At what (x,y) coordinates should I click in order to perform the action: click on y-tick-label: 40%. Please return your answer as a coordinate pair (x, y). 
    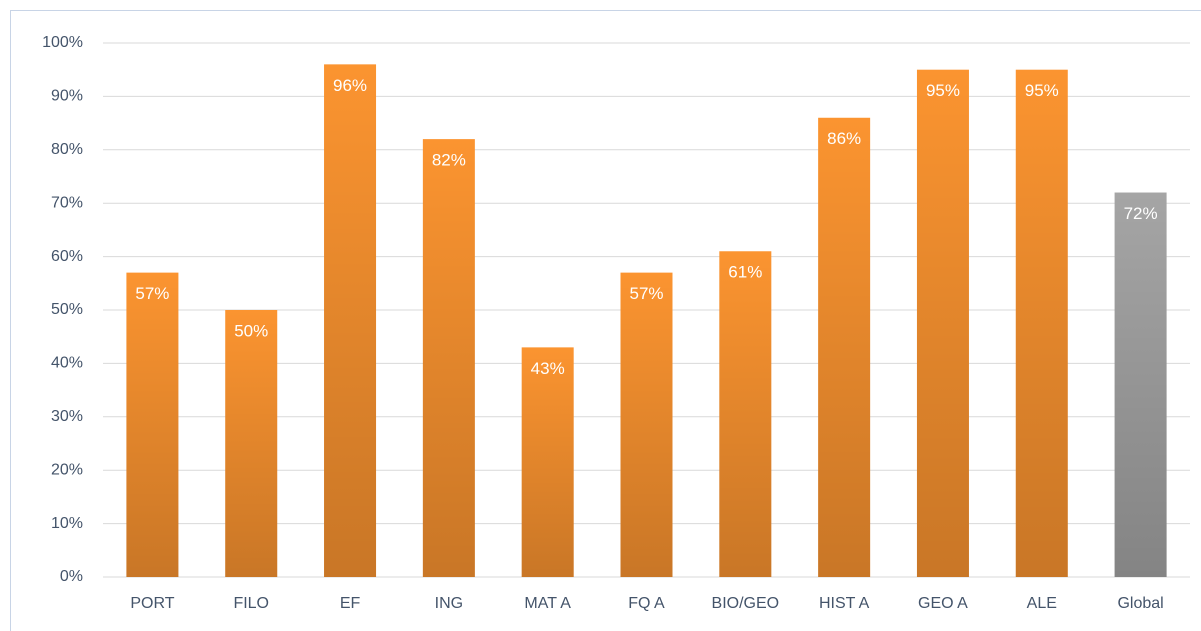
    Looking at the image, I should click on (67, 363).